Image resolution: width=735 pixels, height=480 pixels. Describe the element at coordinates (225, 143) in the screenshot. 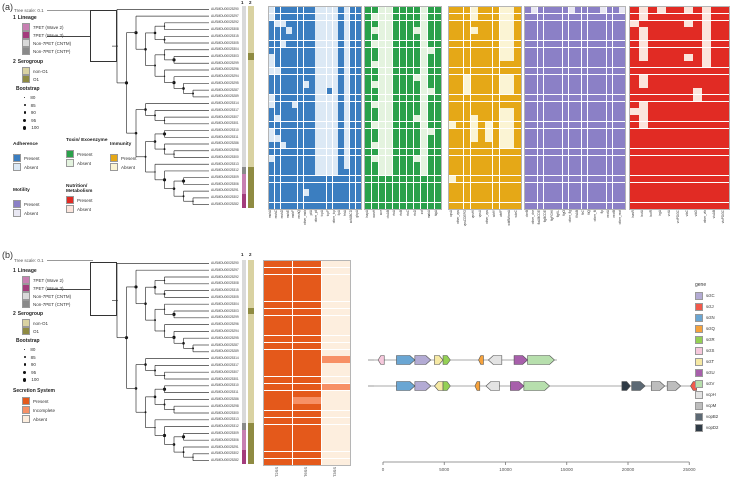

I see `tip-label: AUSMDU00025286` at that location.